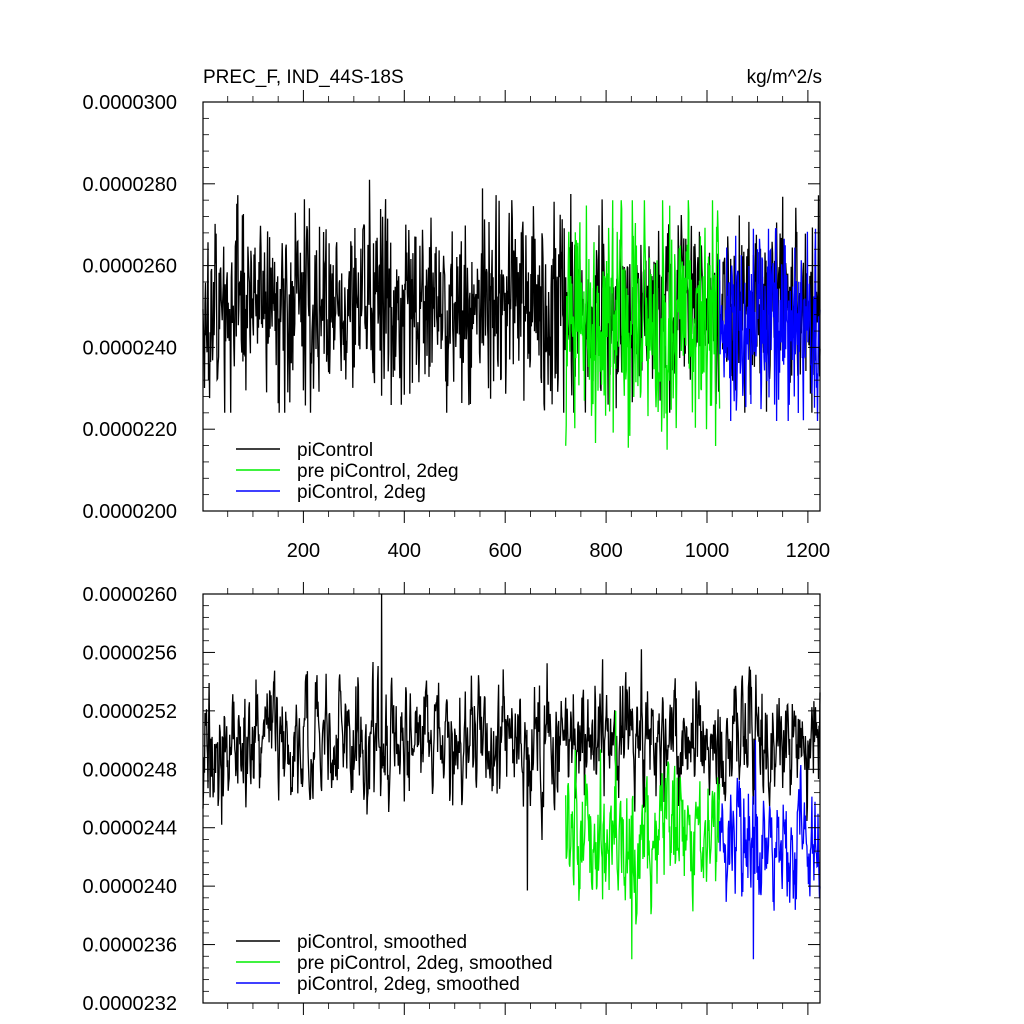 Image resolution: width=1024 pixels, height=1024 pixels. I want to click on x-tick-label: 1000, so click(707, 551).